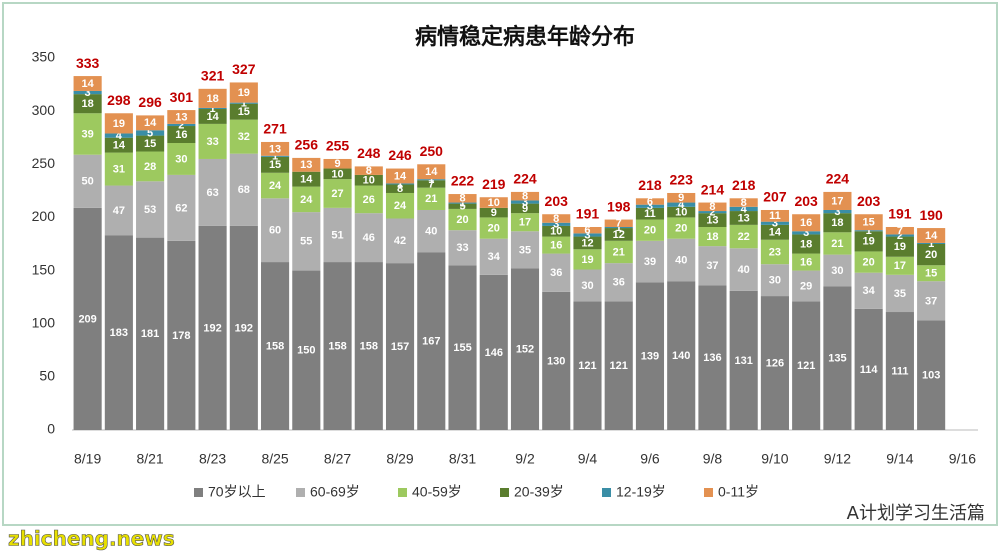  Describe the element at coordinates (900, 294) in the screenshot. I see `segment-label: 35` at that location.